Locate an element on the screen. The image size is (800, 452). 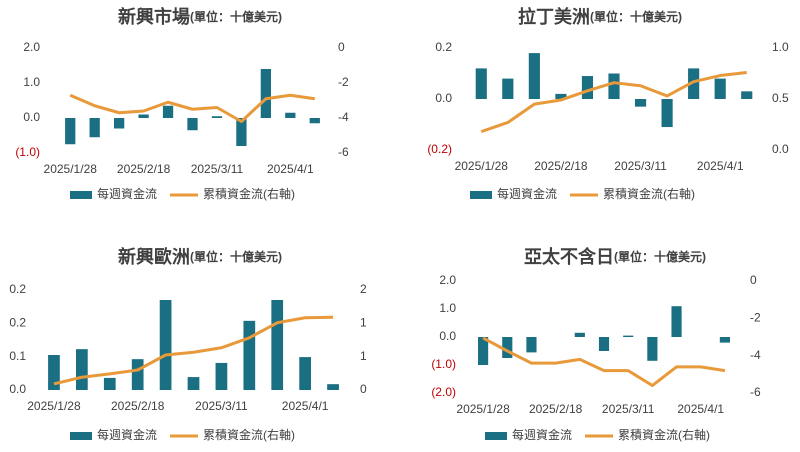
y2-tick-label: 2 is located at coordinates (363, 289).